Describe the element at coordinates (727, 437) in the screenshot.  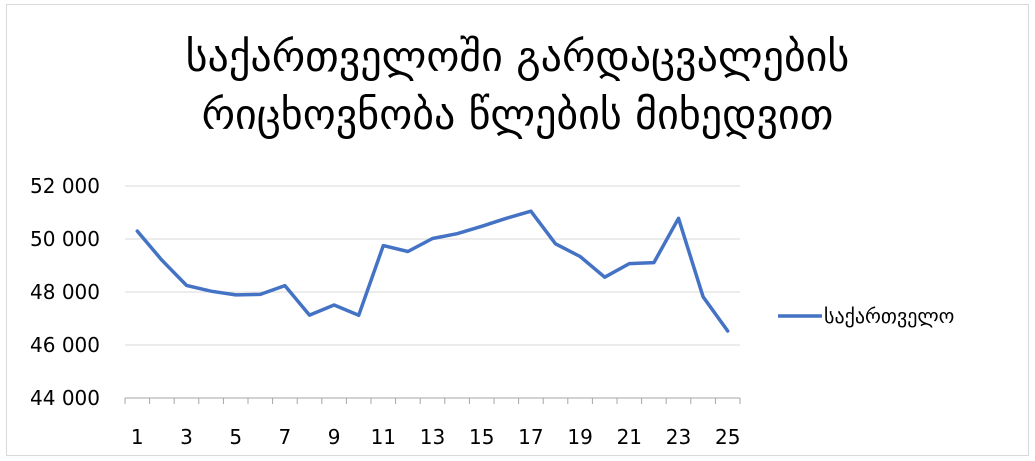
I see `x-tick-label: 25` at that location.